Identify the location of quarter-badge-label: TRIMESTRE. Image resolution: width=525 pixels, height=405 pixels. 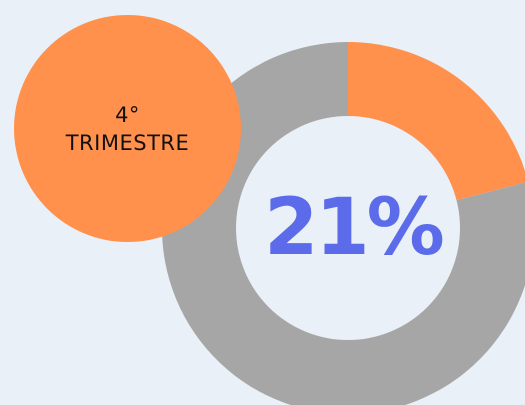
(127, 142).